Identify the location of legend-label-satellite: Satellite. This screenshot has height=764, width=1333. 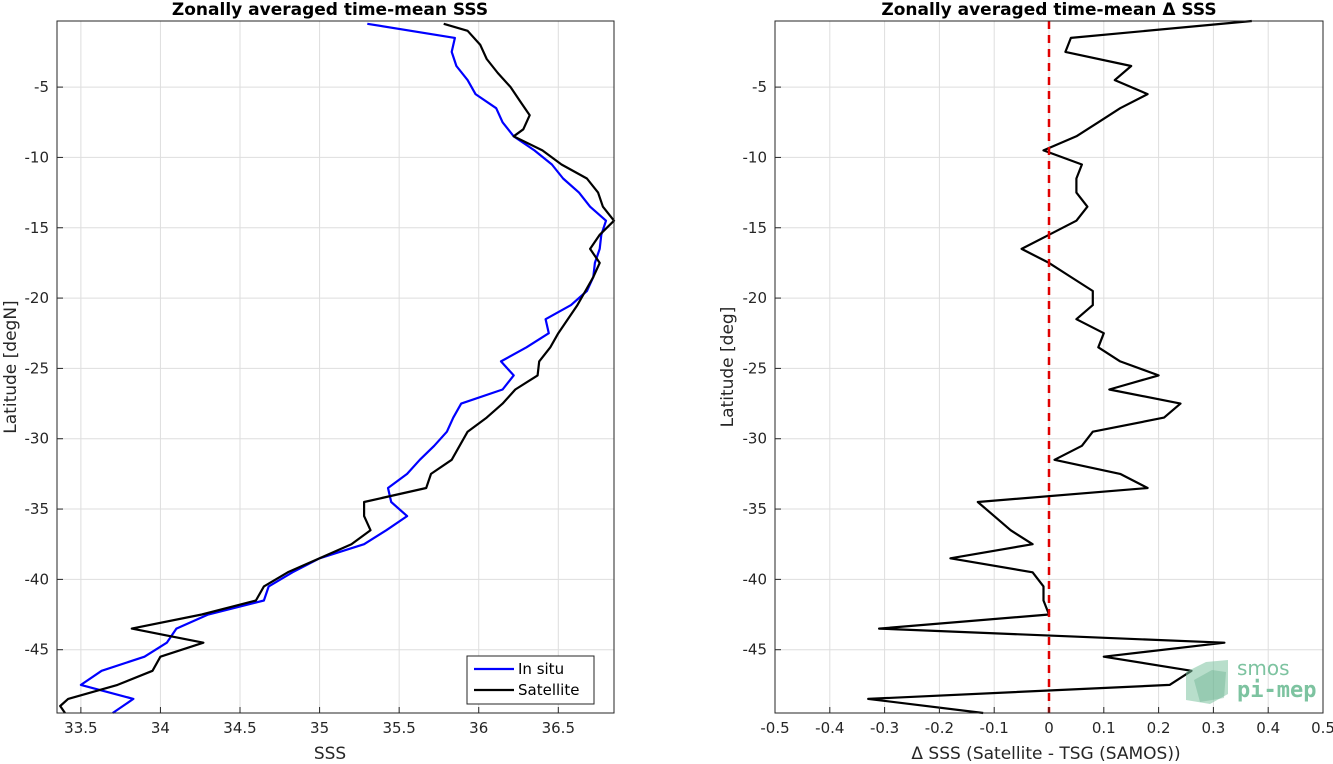
(548, 690).